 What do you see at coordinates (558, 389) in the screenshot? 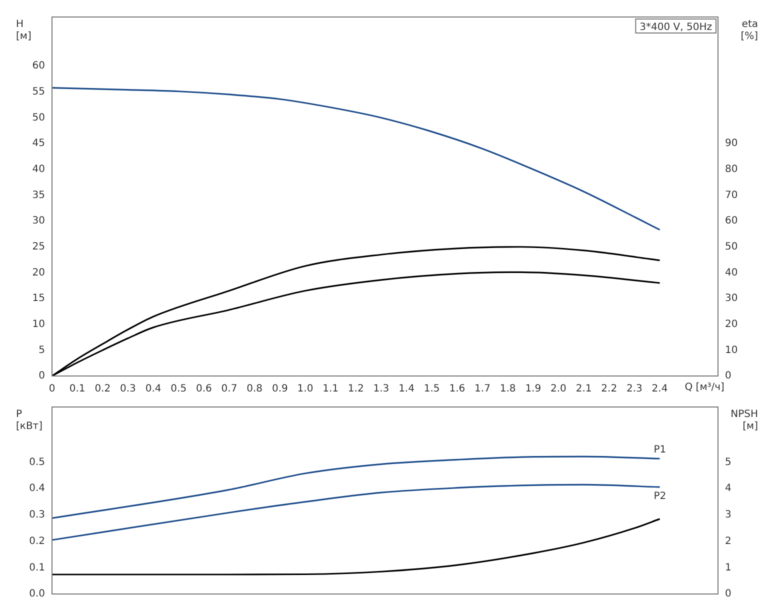
I see `x-tick-label: 2.0` at bounding box center [558, 389].